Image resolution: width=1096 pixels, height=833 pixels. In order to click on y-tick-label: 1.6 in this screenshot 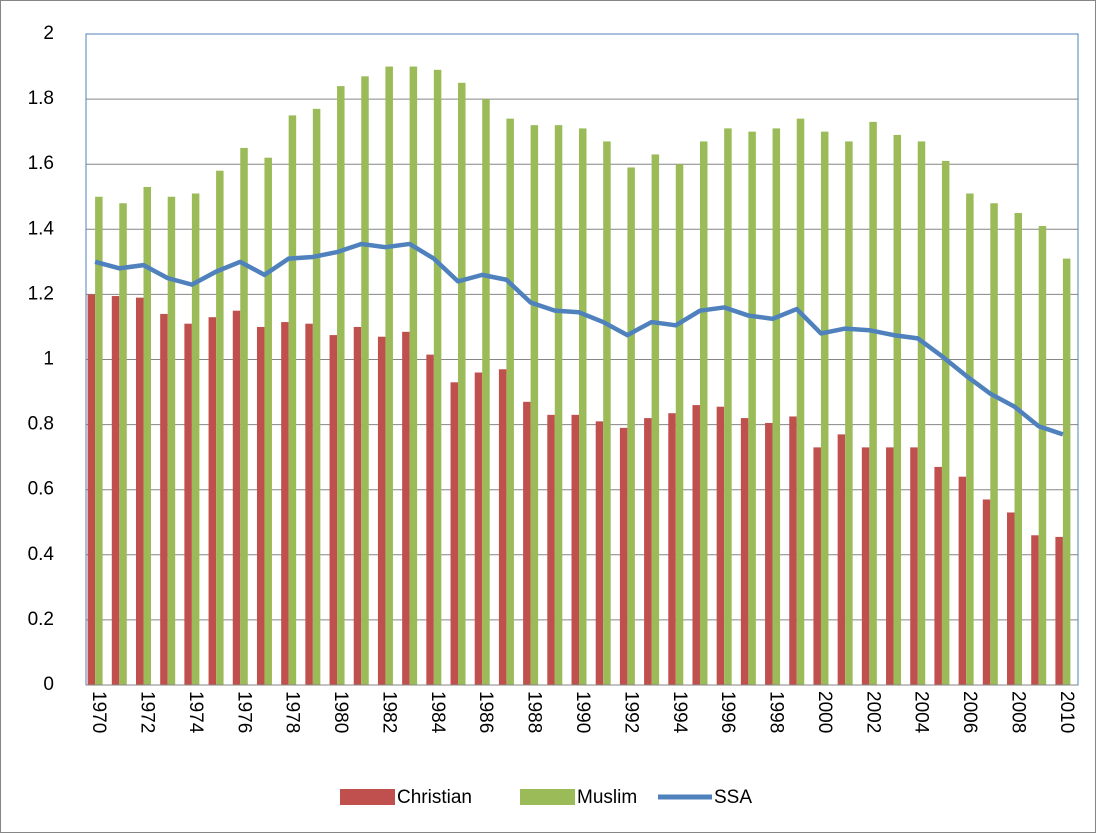, I will do `click(41, 163)`.